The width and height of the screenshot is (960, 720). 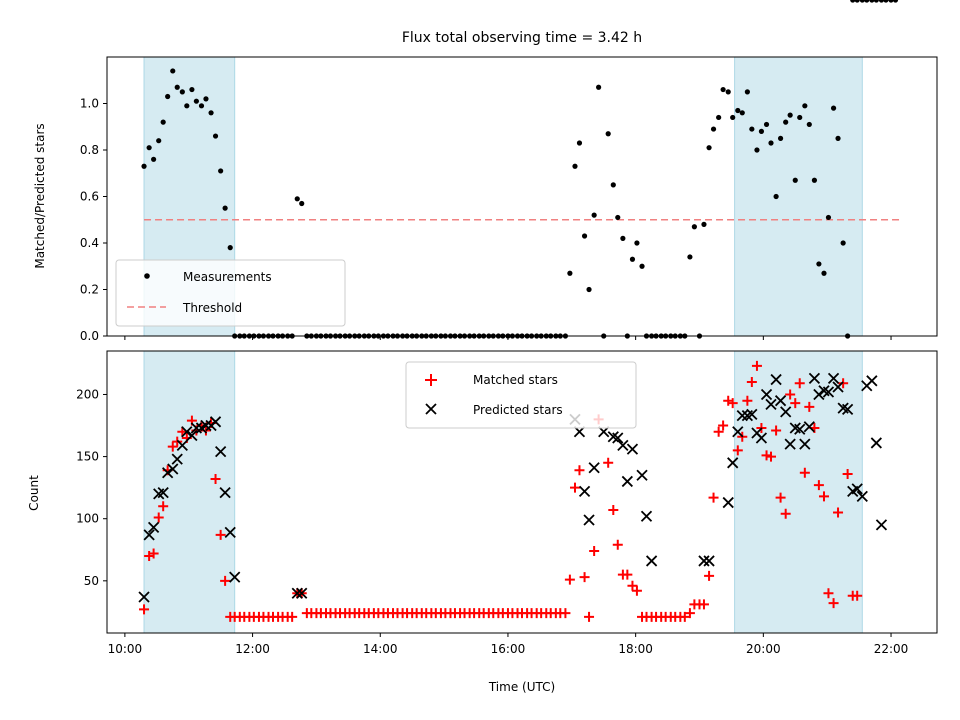 I want to click on bottom-x-ticks: 10:00 12:00 14:00 16:00 18:00 20:00 22:00, so click(x=508, y=644).